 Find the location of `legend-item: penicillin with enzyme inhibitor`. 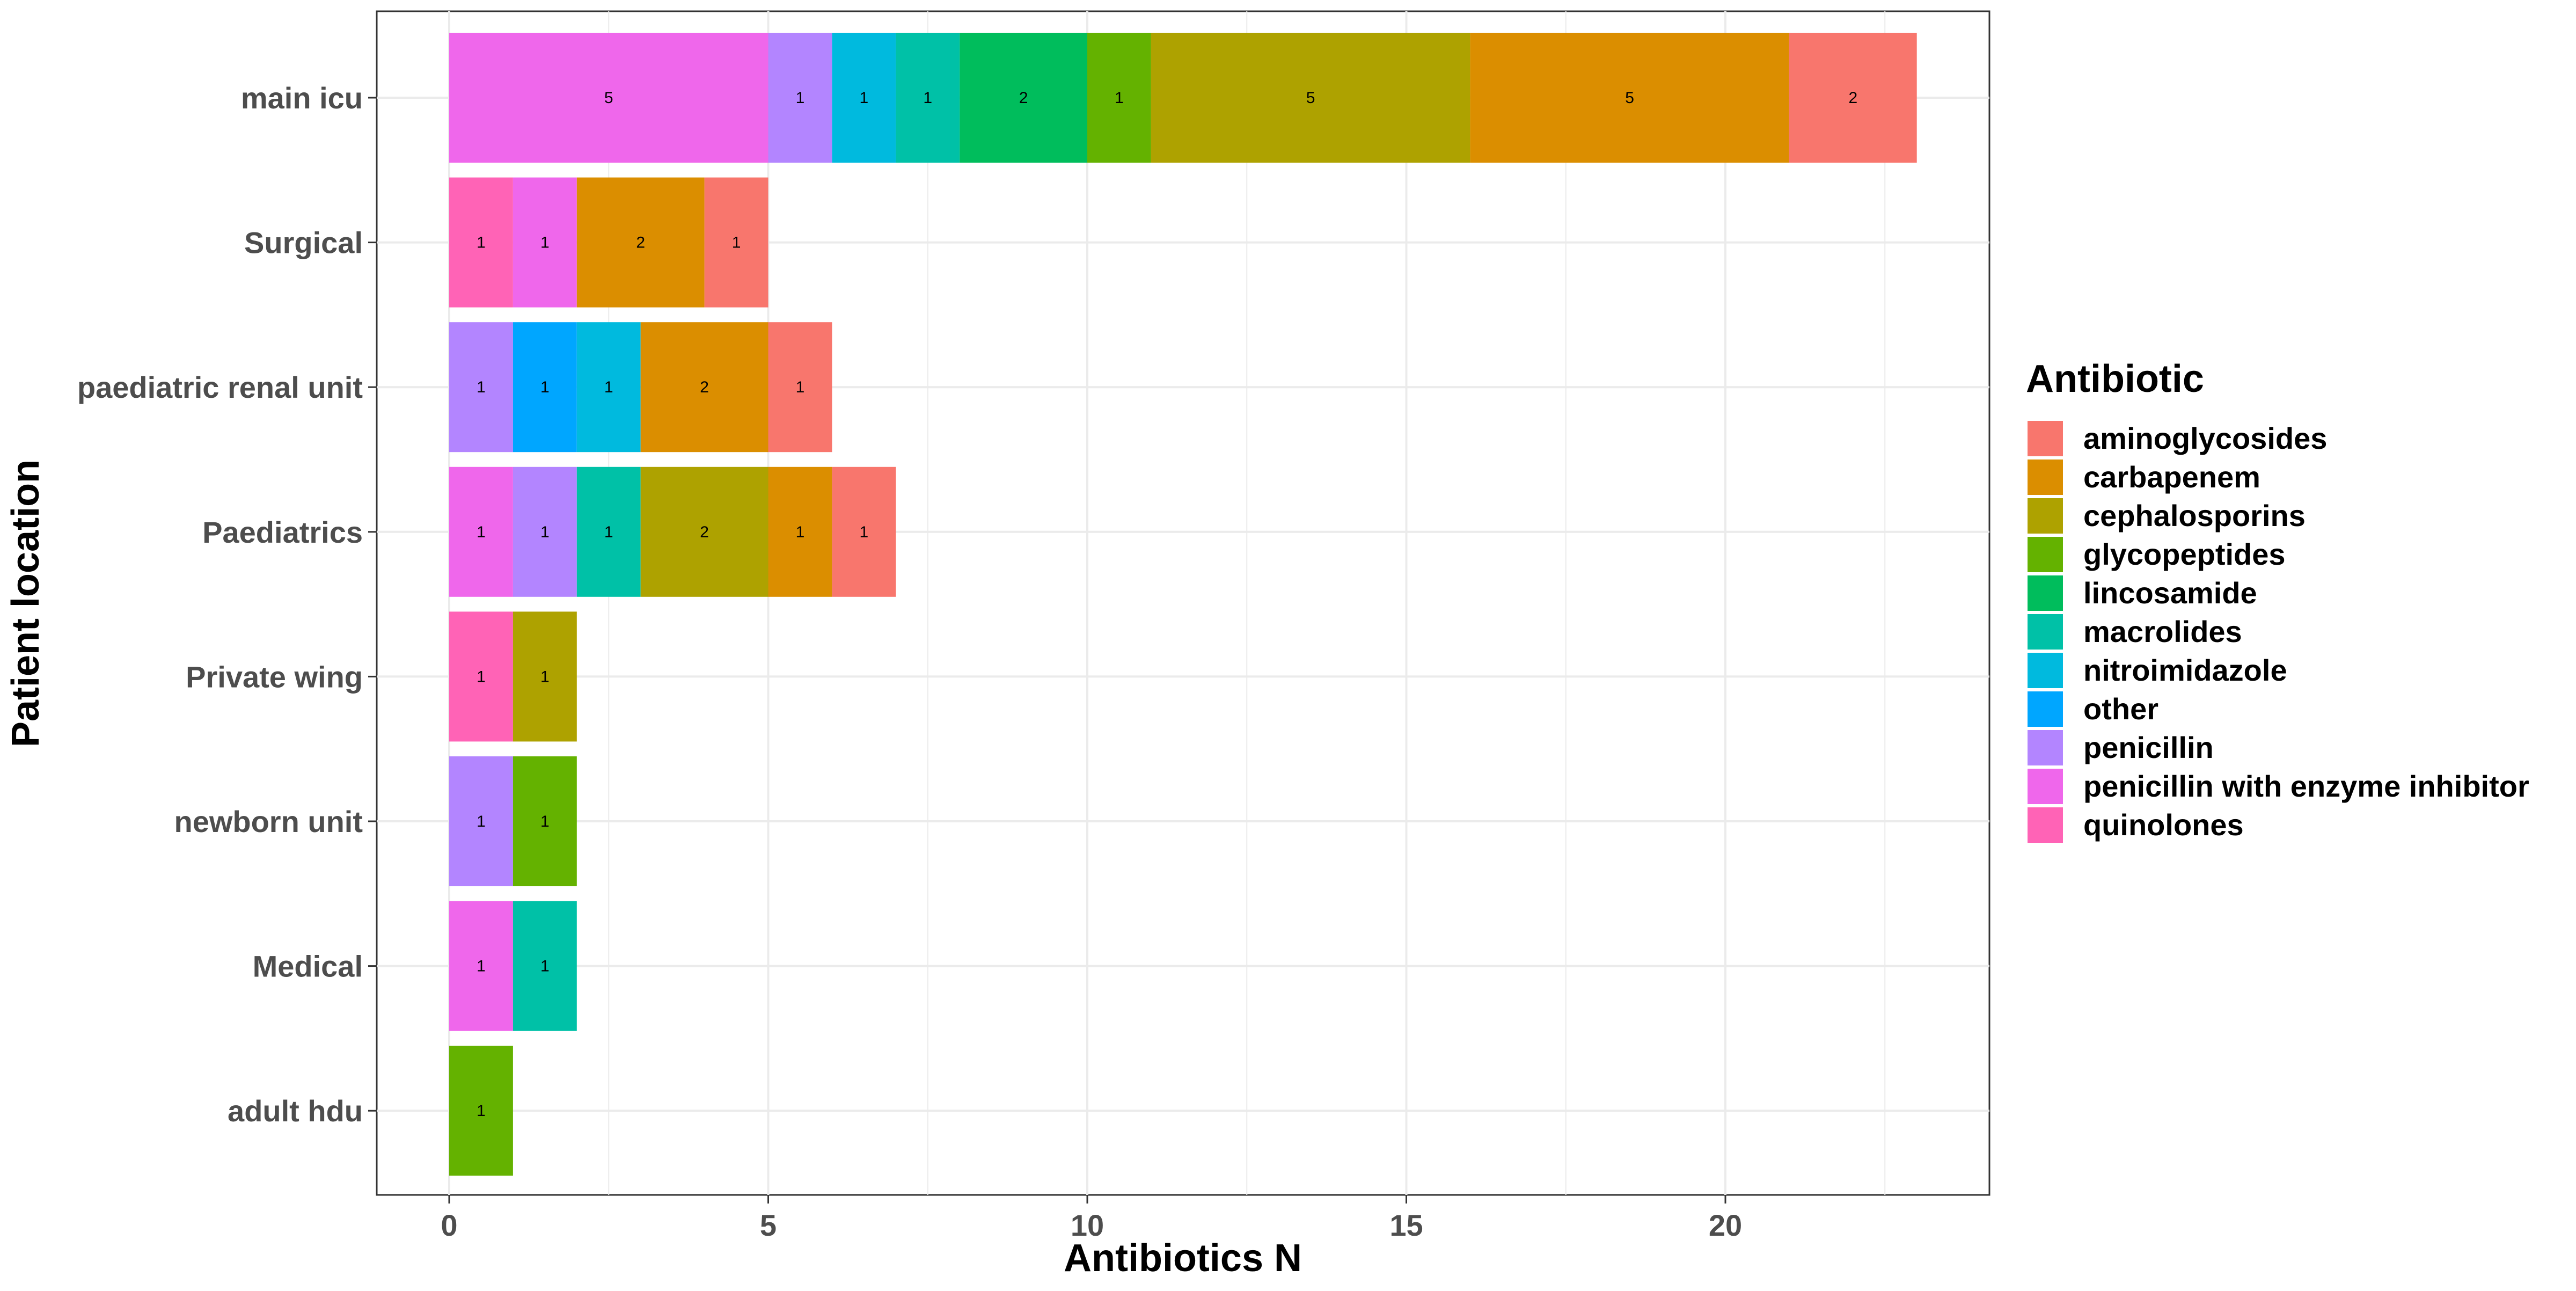

legend-item: penicillin with enzyme inhibitor is located at coordinates (2278, 786).